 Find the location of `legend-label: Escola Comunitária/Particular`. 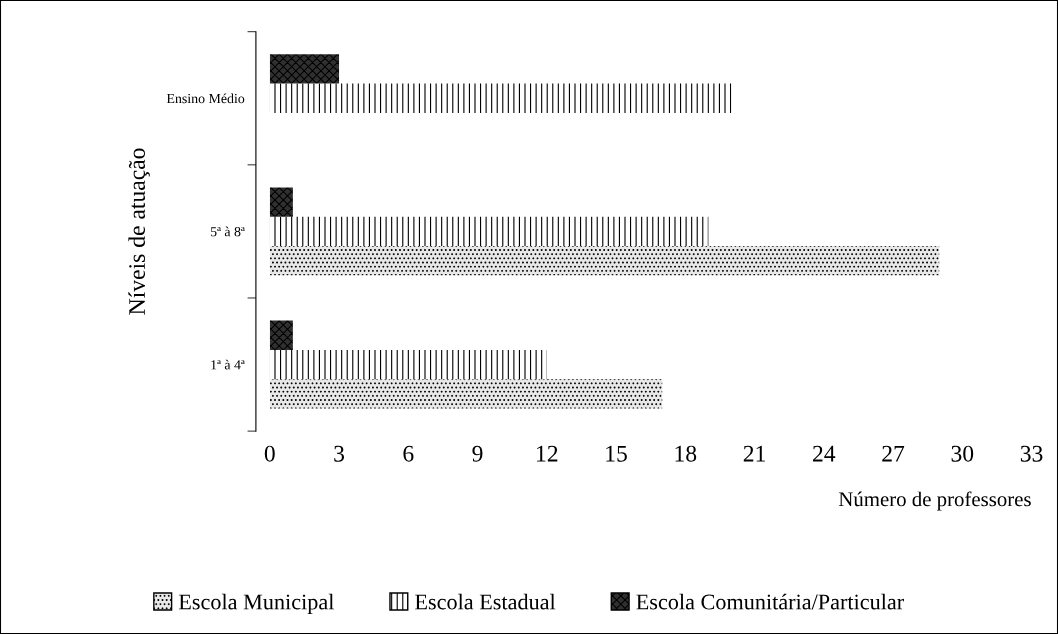

legend-label: Escola Comunitária/Particular is located at coordinates (770, 601).